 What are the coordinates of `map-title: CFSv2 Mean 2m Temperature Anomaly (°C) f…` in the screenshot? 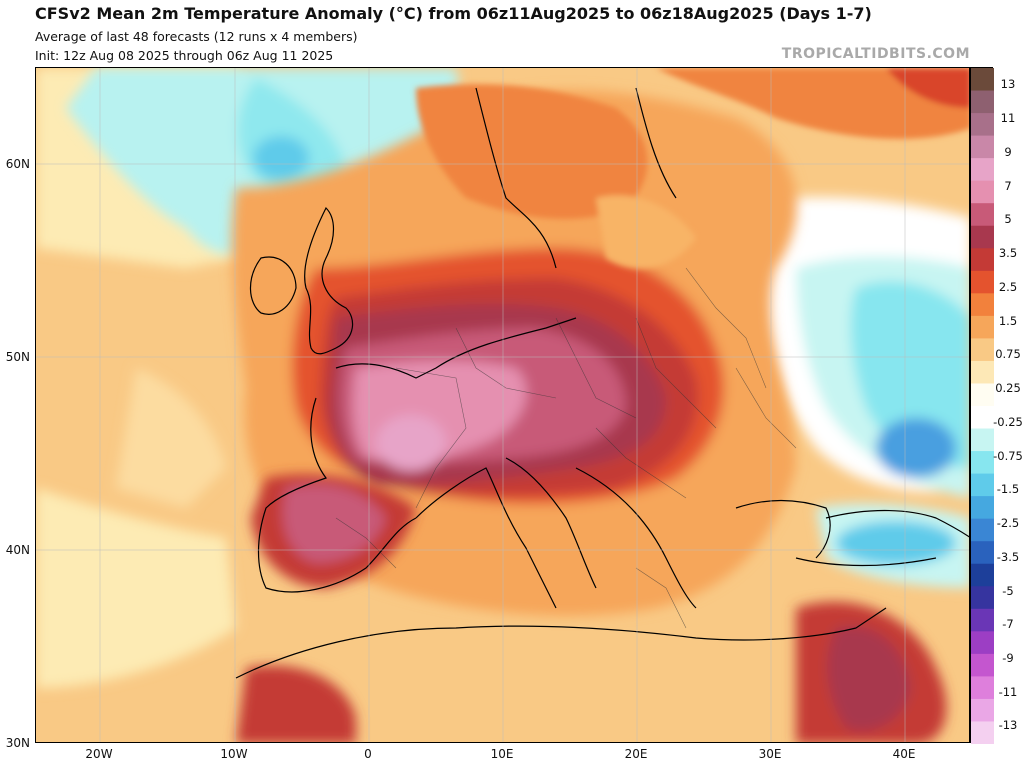 It's located at (453, 13).